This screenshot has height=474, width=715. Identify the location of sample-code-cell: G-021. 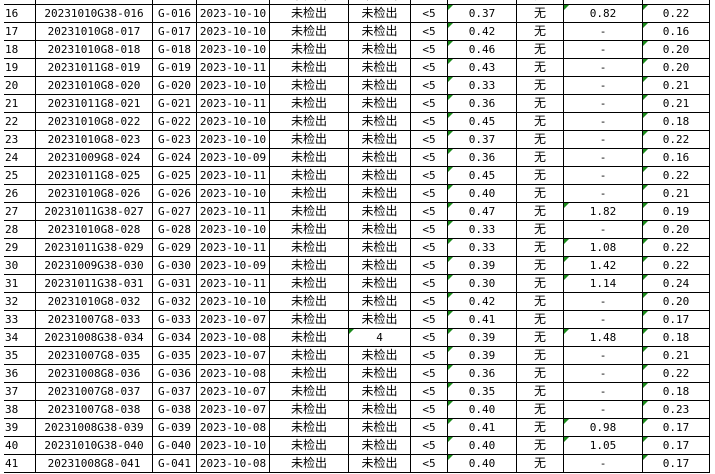
(174, 103).